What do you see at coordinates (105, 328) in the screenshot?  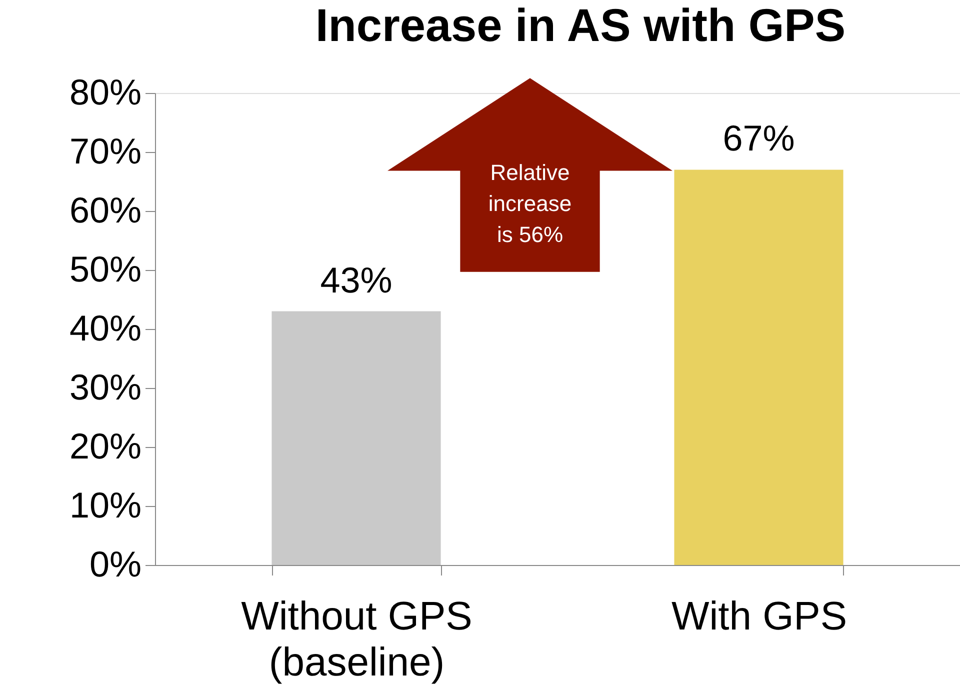 I see `y-tick-label: 40%` at bounding box center [105, 328].